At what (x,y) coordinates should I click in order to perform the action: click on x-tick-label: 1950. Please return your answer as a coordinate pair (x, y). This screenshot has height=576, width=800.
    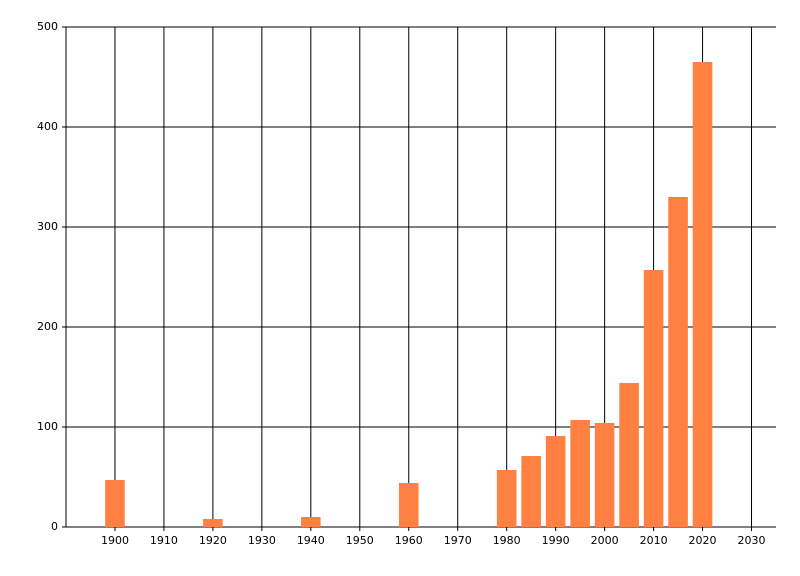
    Looking at the image, I should click on (360, 540).